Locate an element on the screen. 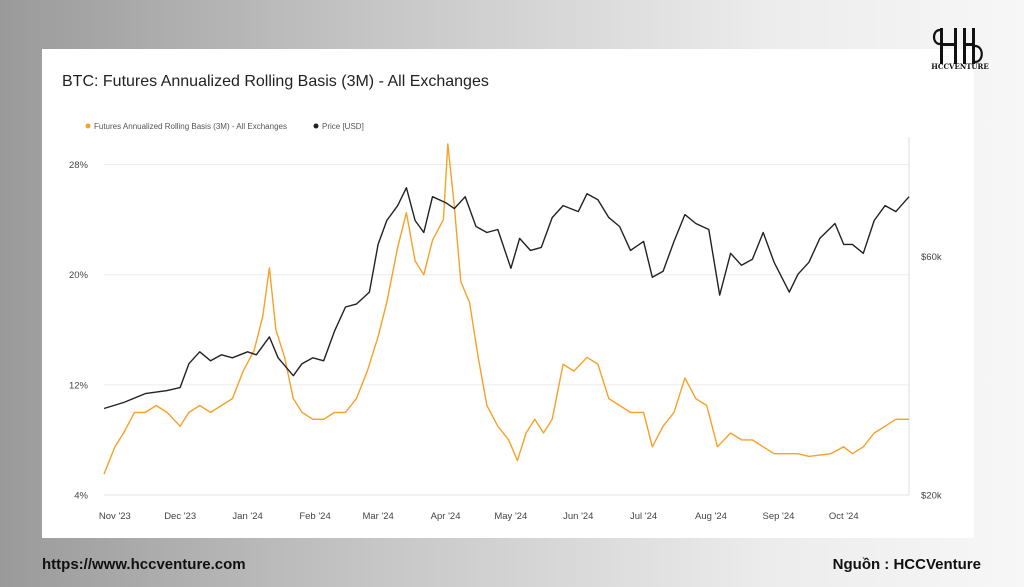 Image resolution: width=1024 pixels, height=587 pixels. x-tick-label: Dec '23 is located at coordinates (180, 516).